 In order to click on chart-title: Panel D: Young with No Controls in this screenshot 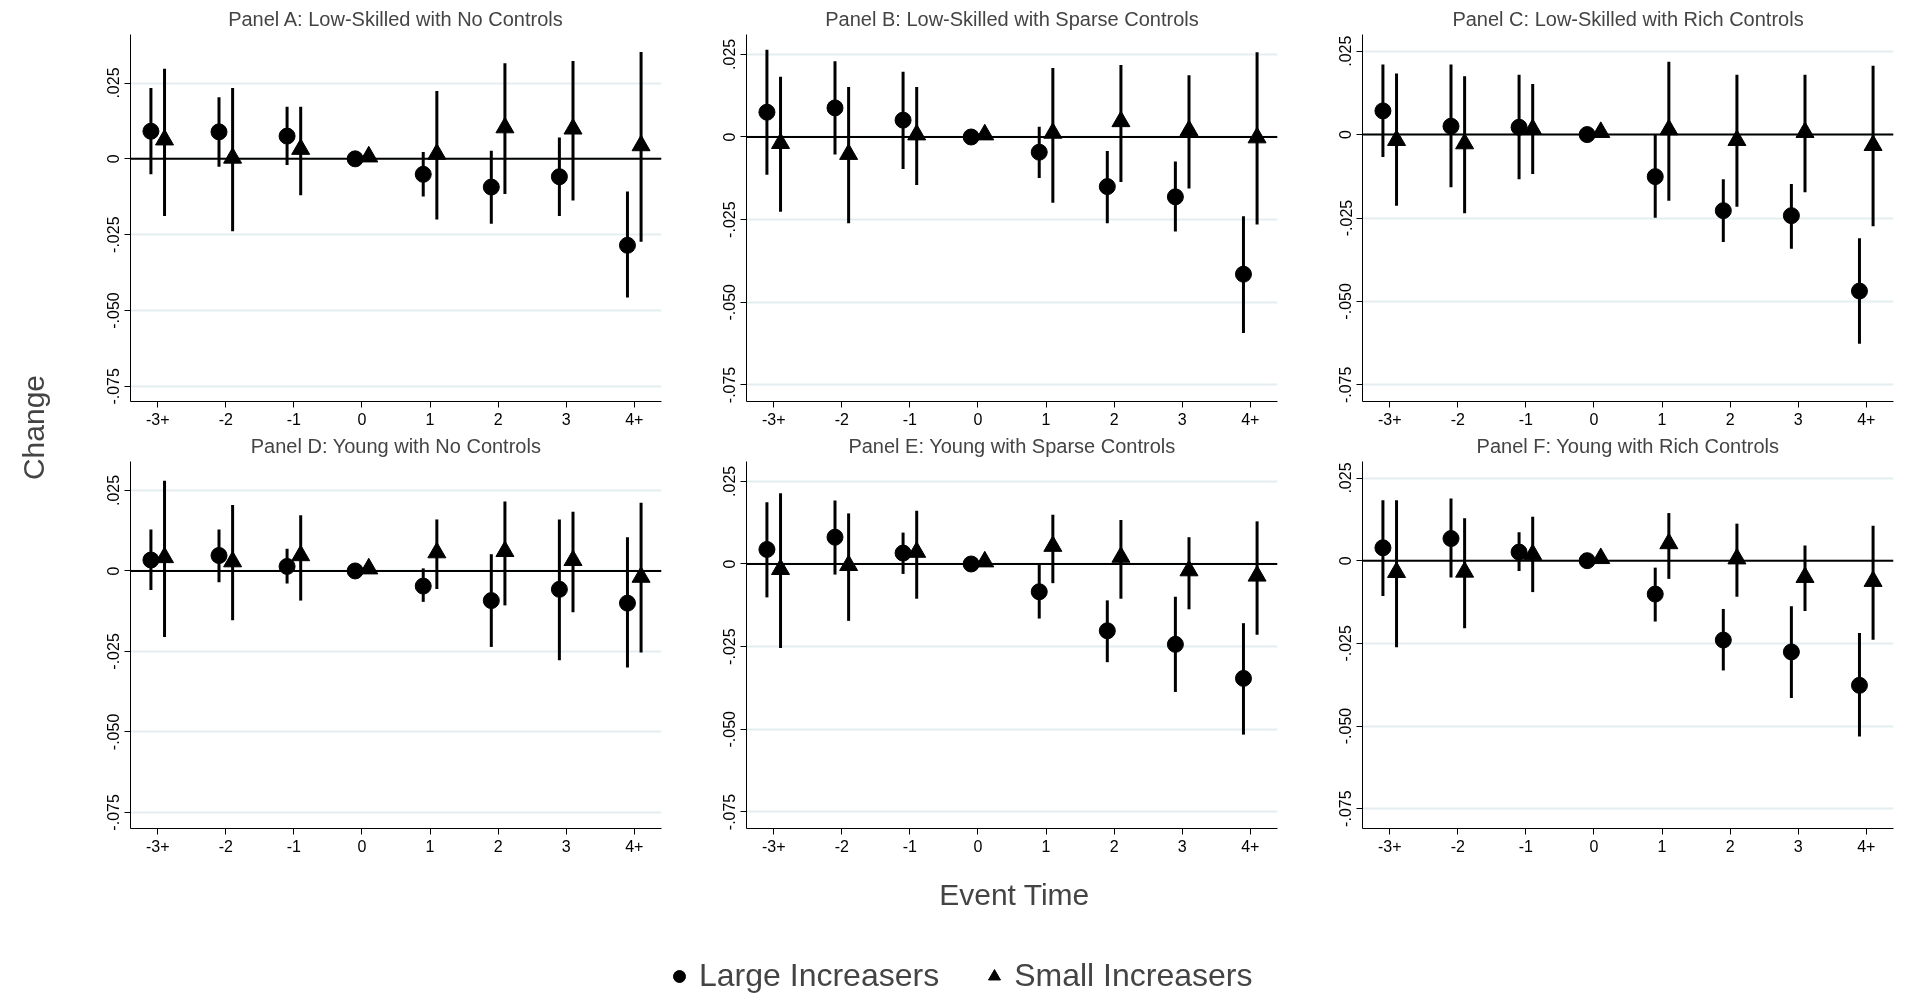, I will do `click(395, 445)`.